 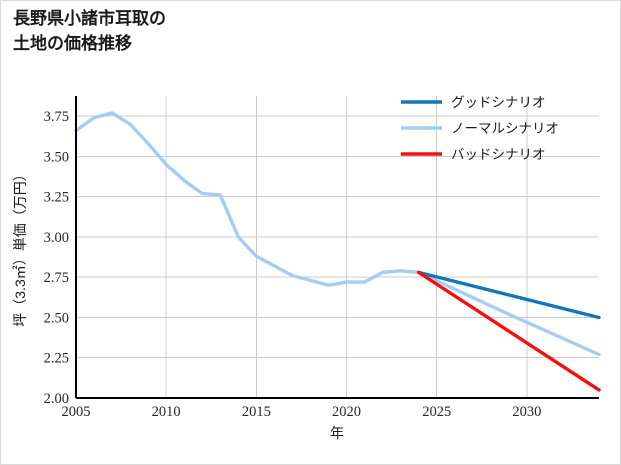 I want to click on y-tick-label: 3.25, so click(x=56, y=198).